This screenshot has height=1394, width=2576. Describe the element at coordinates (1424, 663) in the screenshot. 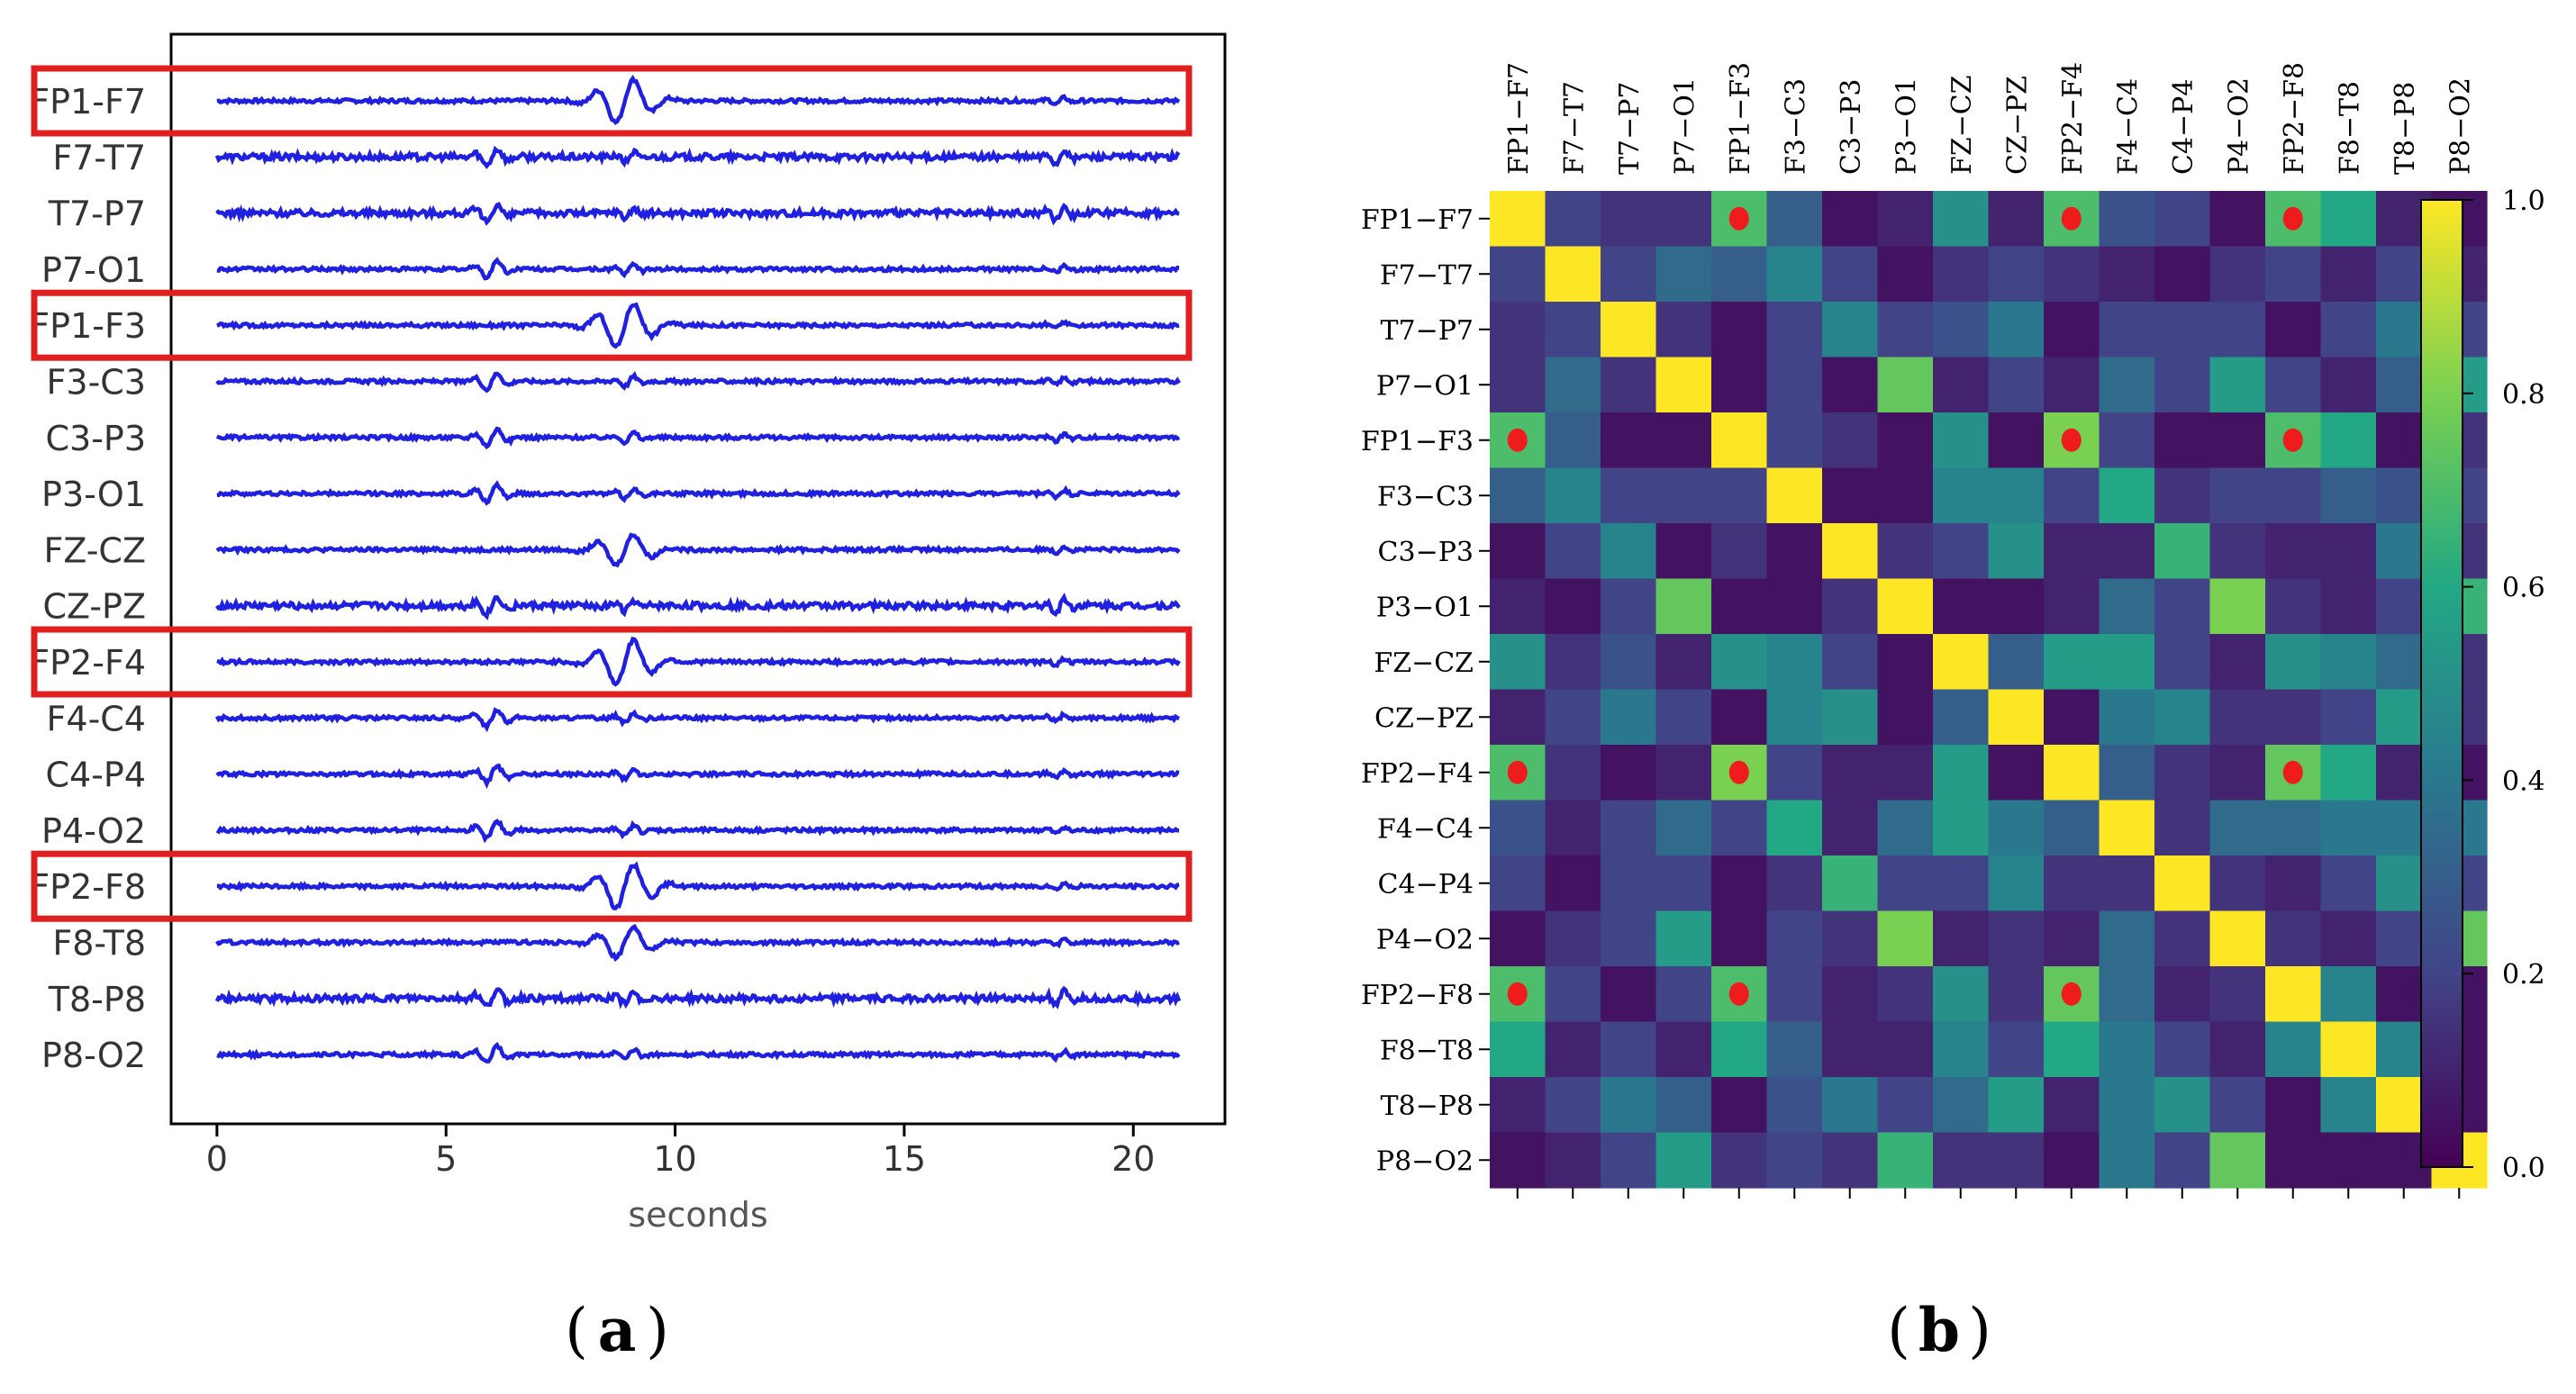

I see `heatmap-y-label: FZ−CZ` at that location.